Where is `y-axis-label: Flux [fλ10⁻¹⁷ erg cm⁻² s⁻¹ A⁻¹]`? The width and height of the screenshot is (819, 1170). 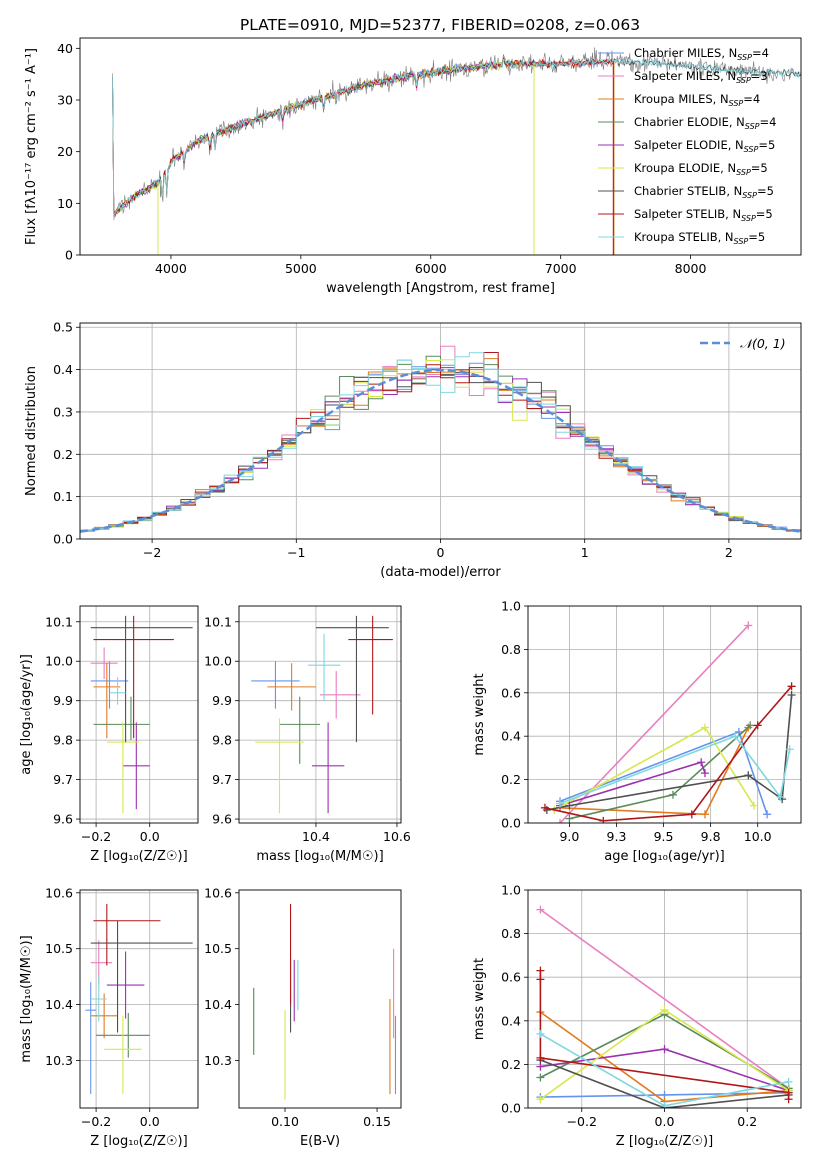
y-axis-label: Flux [fλ10⁻¹⁷ erg cm⁻² s⁻¹ A⁻¹] is located at coordinates (31, 146).